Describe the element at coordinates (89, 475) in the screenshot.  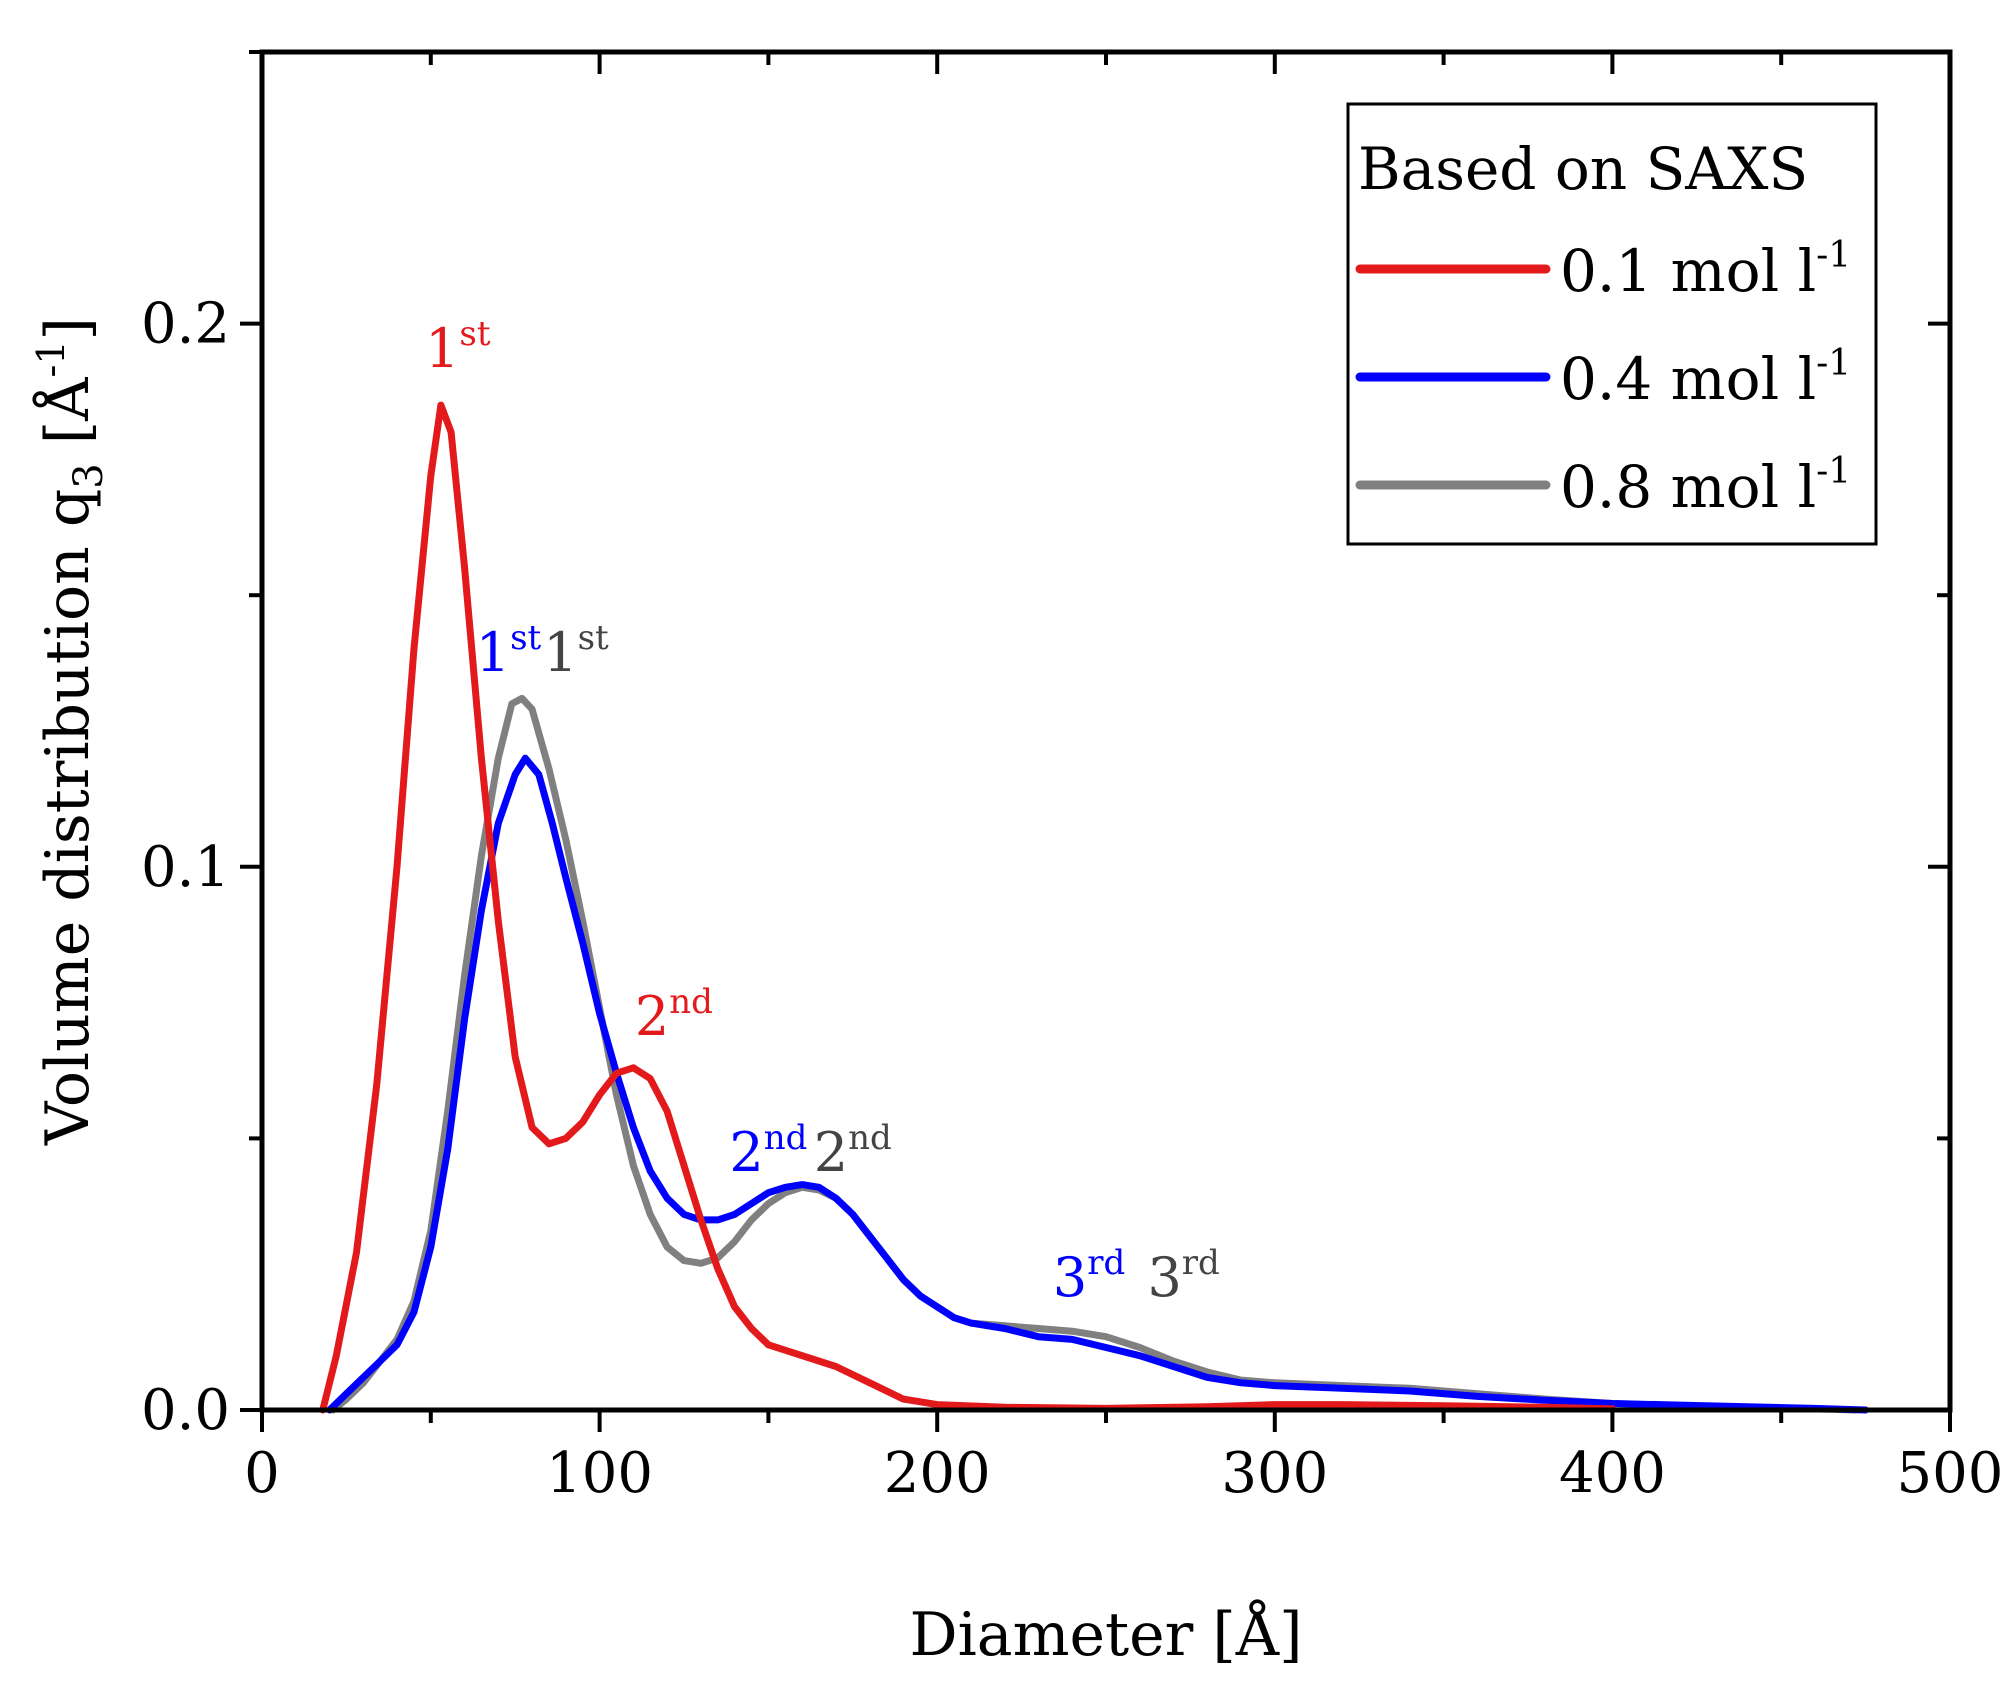
I see `y-axis-title-subscript: 3` at that location.